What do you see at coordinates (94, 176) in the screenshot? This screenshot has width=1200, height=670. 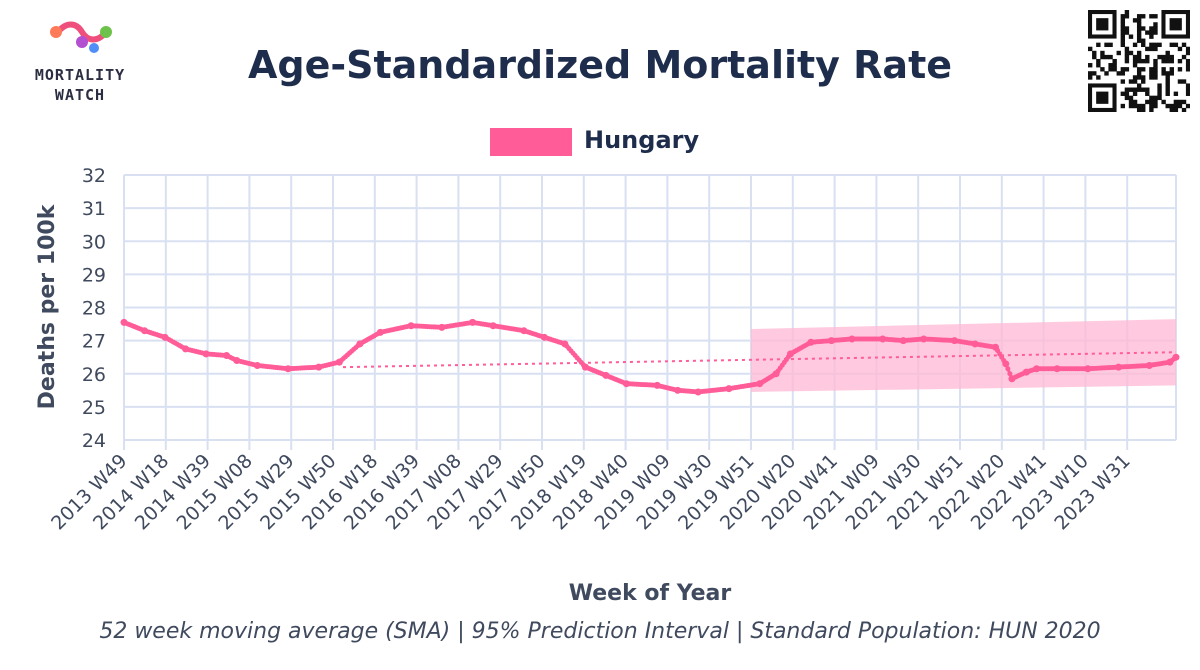 I see `y-tick-label: 32` at bounding box center [94, 176].